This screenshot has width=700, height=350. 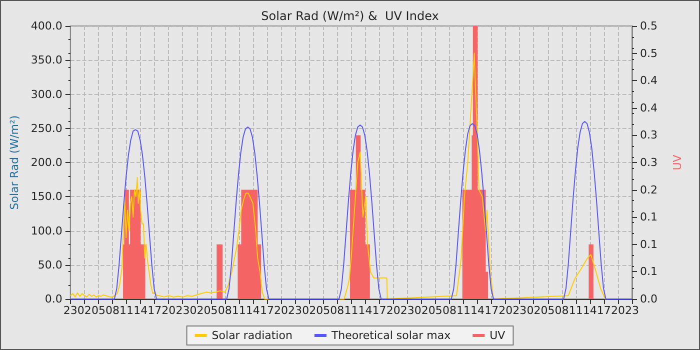 What do you see at coordinates (46, 197) in the screenshot?
I see `y-tick-label: 150.0` at bounding box center [46, 197].